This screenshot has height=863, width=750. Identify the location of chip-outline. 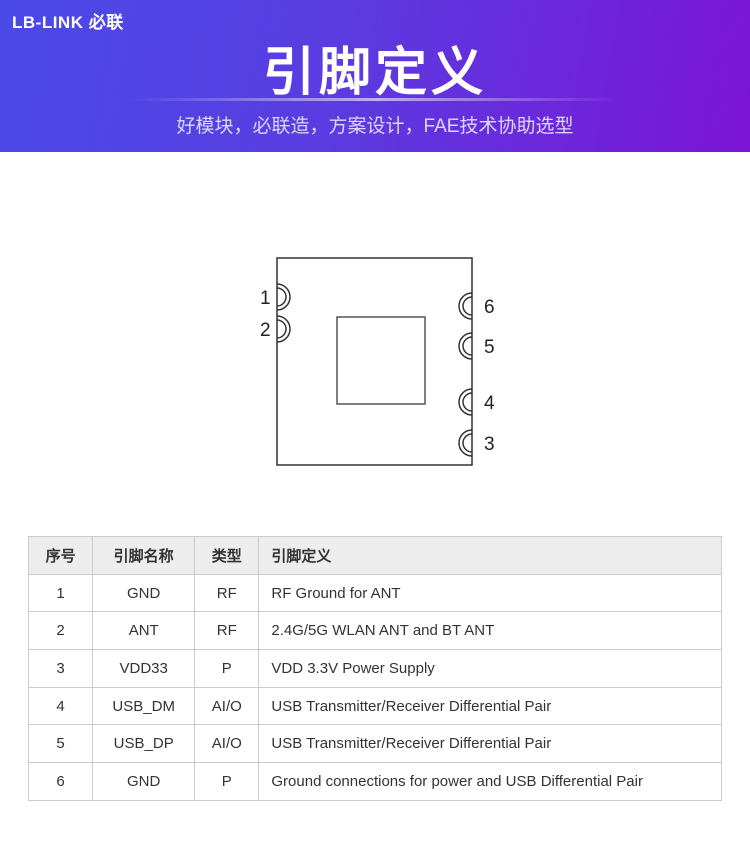
(381, 360).